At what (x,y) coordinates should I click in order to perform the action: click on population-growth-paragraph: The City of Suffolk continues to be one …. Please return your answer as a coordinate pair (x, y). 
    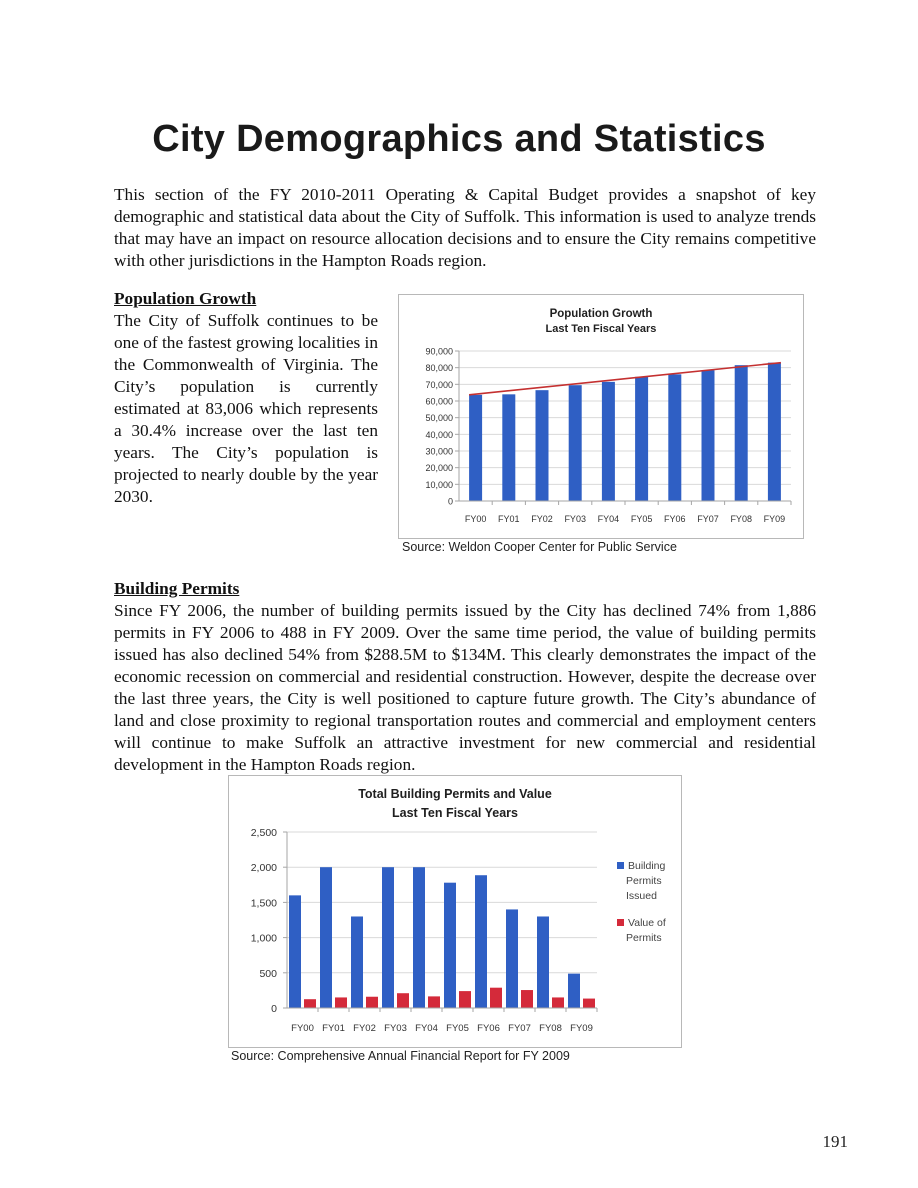
    Looking at the image, I should click on (246, 408).